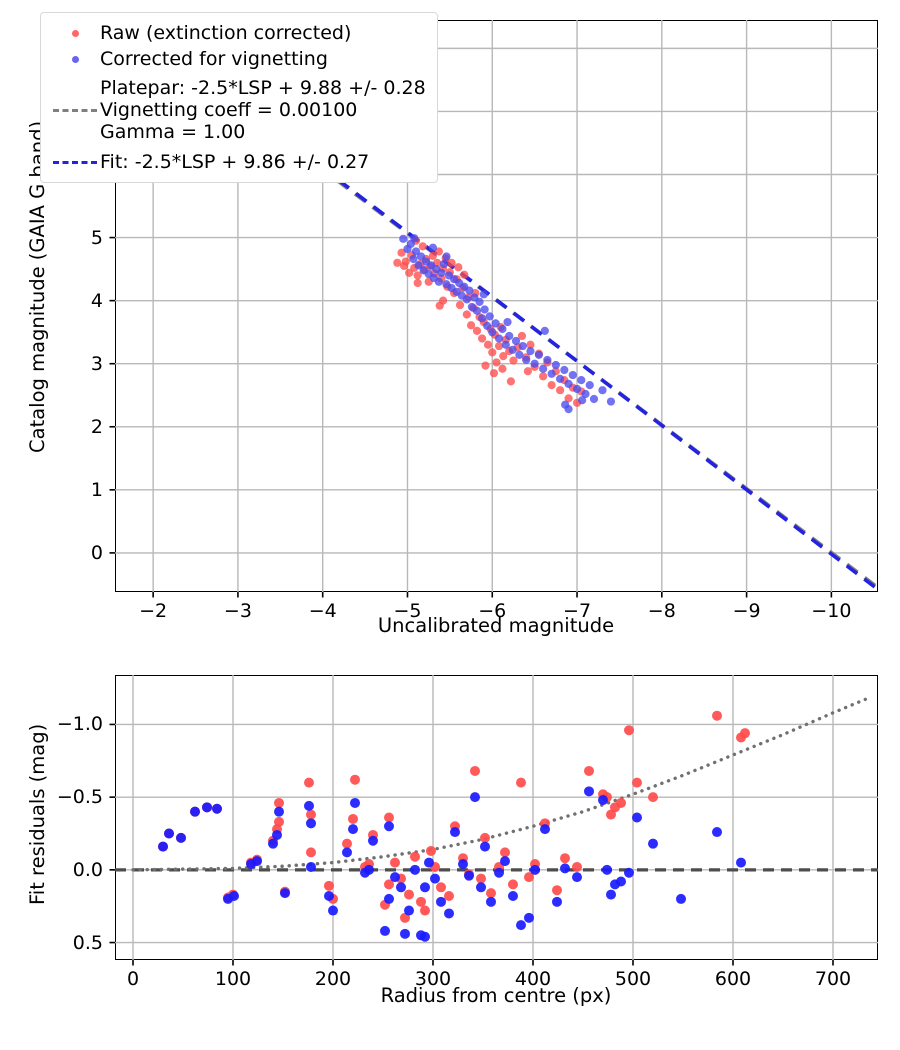  I want to click on x-tick-label: −4, so click(322, 611).